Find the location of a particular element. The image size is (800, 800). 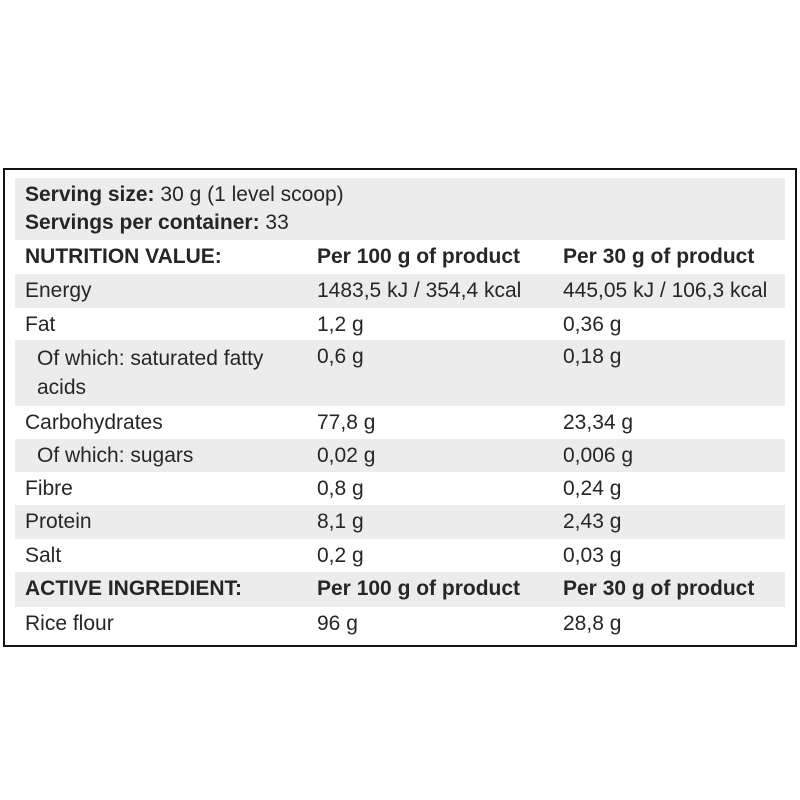

table-row: Protein 8,1 g 2,43 g is located at coordinates (400, 522).